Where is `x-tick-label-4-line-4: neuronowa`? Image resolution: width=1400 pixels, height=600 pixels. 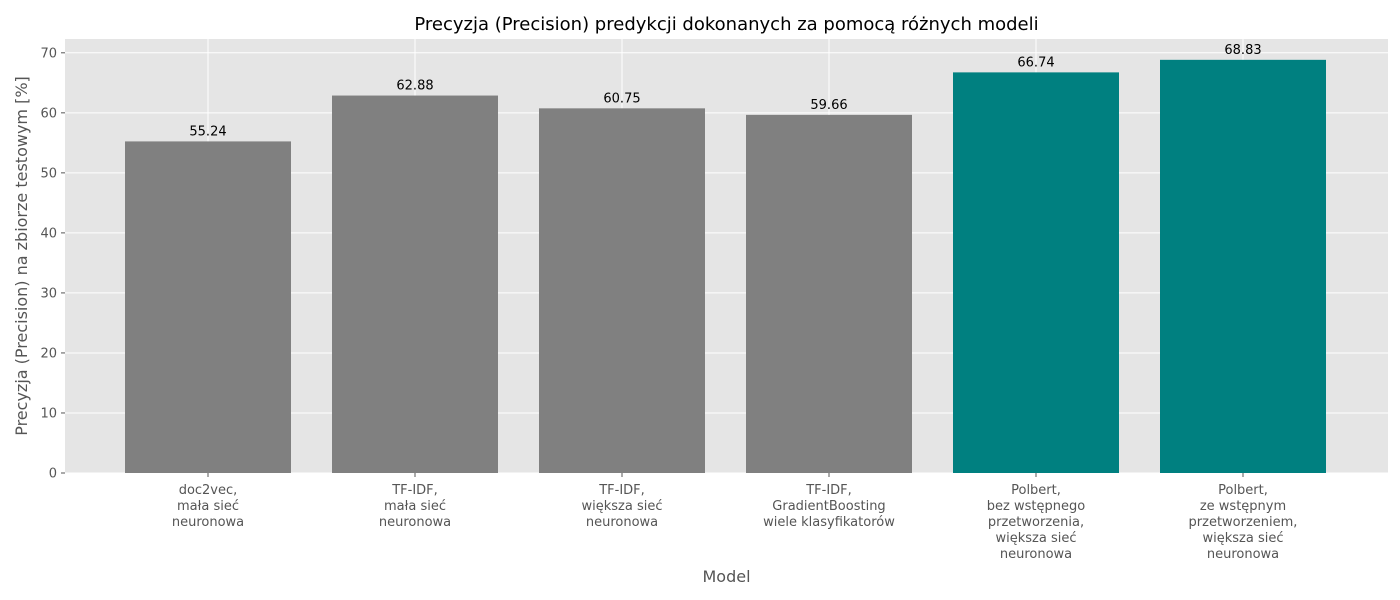 x-tick-label-4-line-4: neuronowa is located at coordinates (1036, 554).